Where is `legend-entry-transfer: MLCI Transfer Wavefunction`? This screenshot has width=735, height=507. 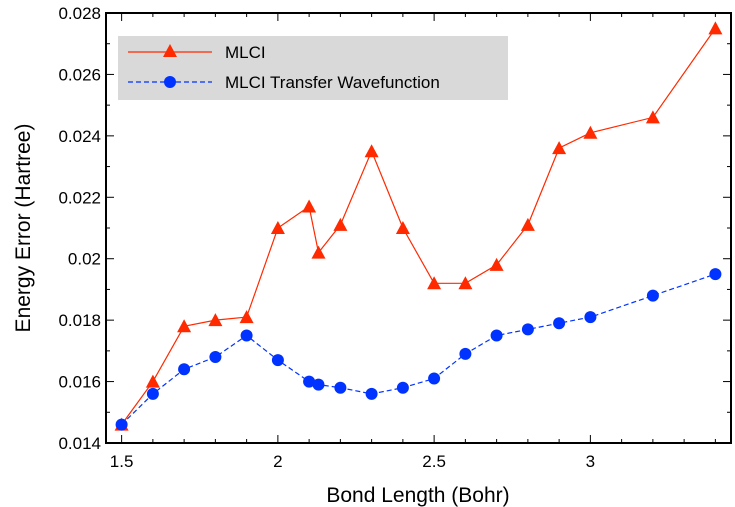 legend-entry-transfer: MLCI Transfer Wavefunction is located at coordinates (284, 82).